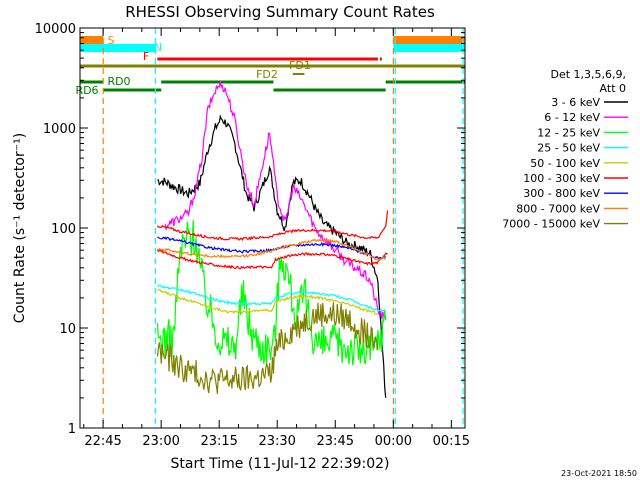 This screenshot has height=480, width=640. I want to click on y-tick-label: 100, so click(63, 229).